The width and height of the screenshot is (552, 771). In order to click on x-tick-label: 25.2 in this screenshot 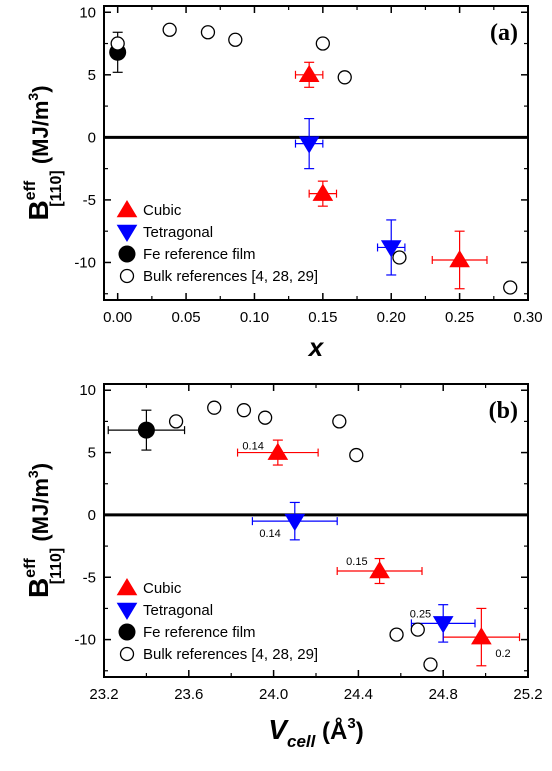, I will do `click(527, 694)`.